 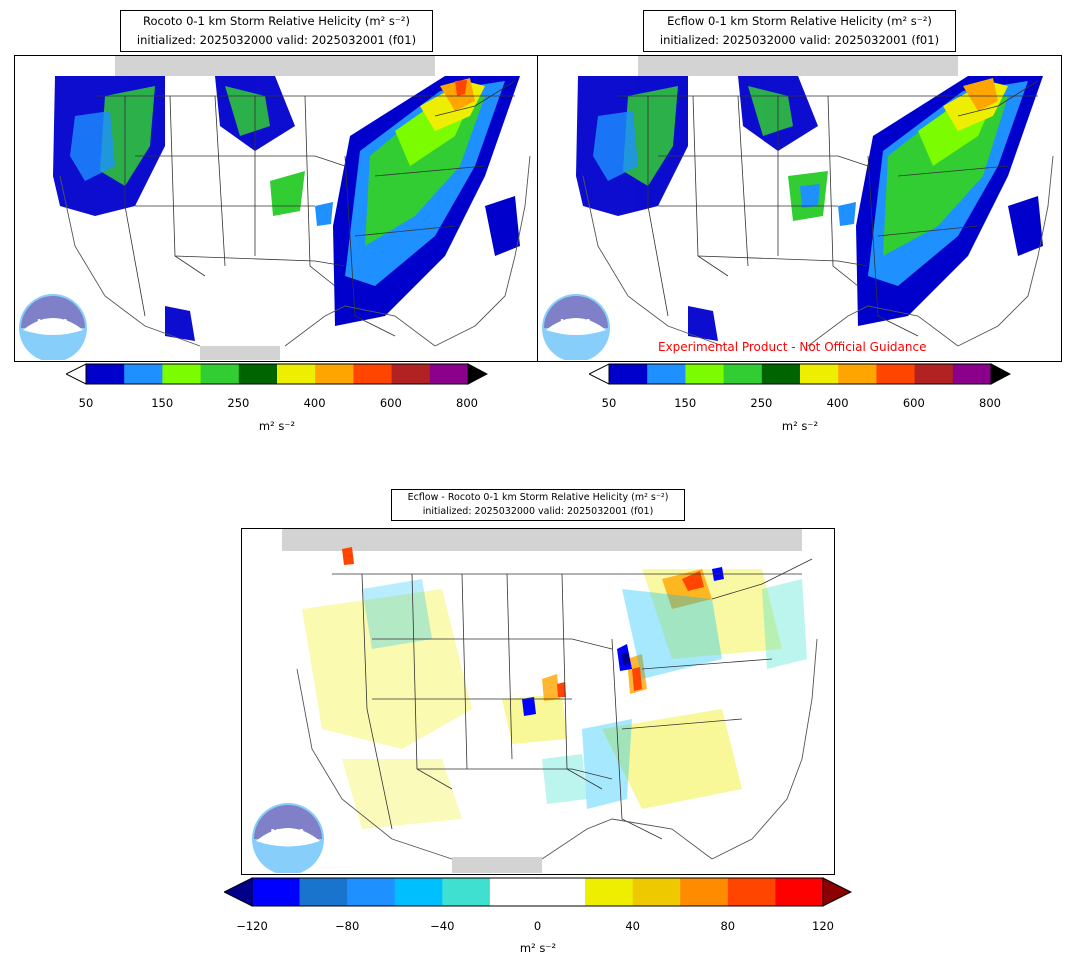 I want to click on tick-label: −120, so click(x=252, y=926).